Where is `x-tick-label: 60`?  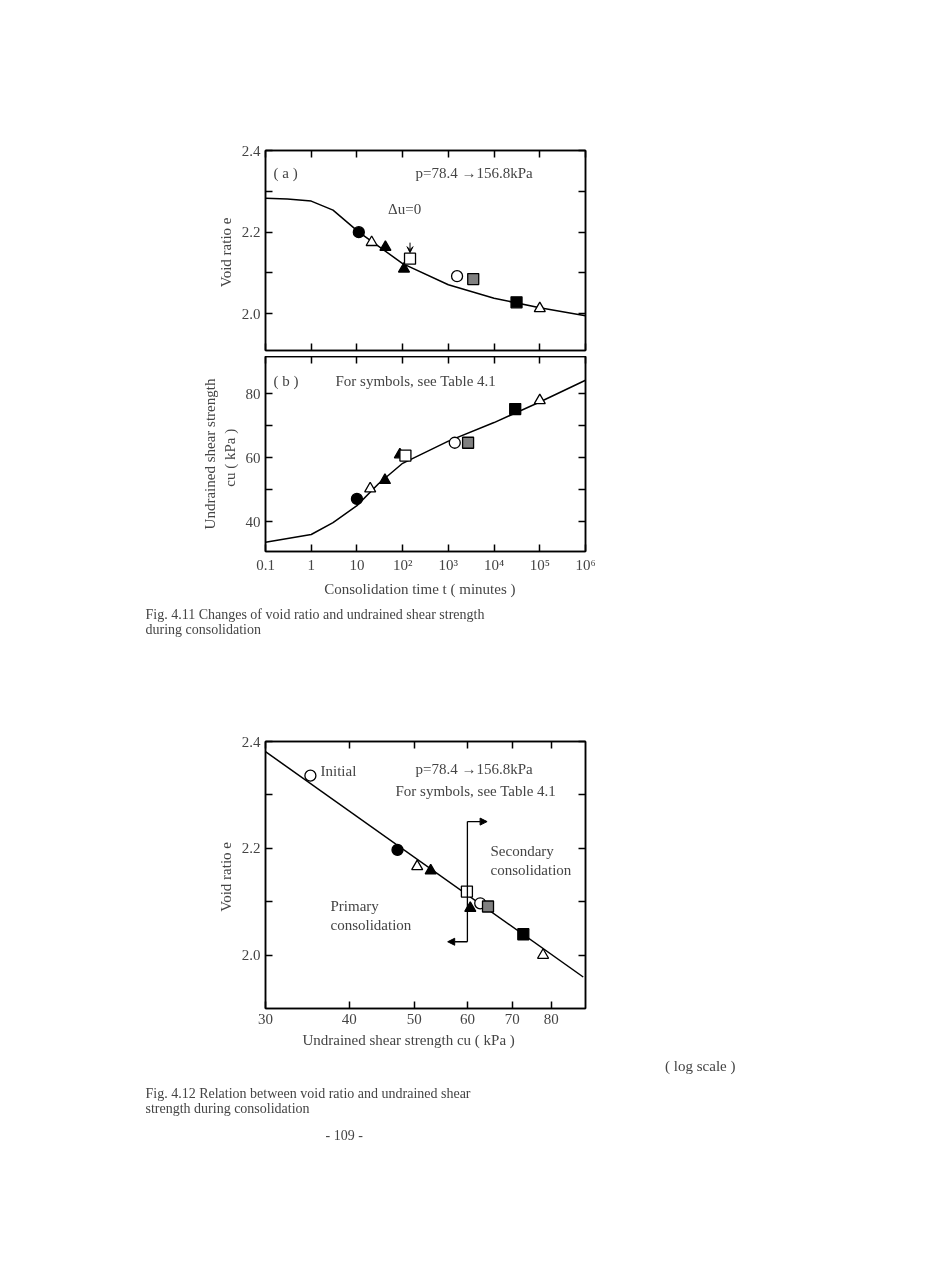
x-tick-label: 60 is located at coordinates (467, 1018).